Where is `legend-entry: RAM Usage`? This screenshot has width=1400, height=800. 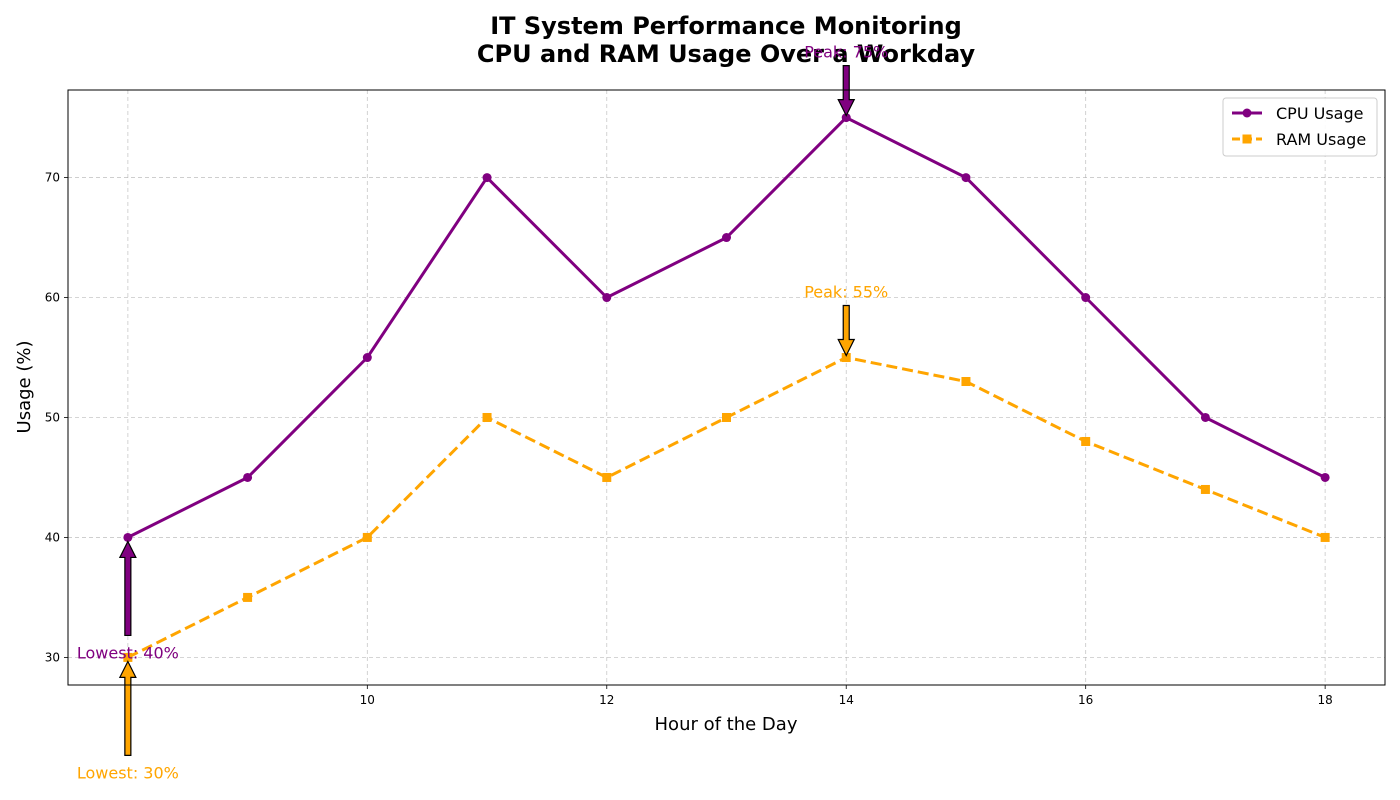 legend-entry: RAM Usage is located at coordinates (1299, 139).